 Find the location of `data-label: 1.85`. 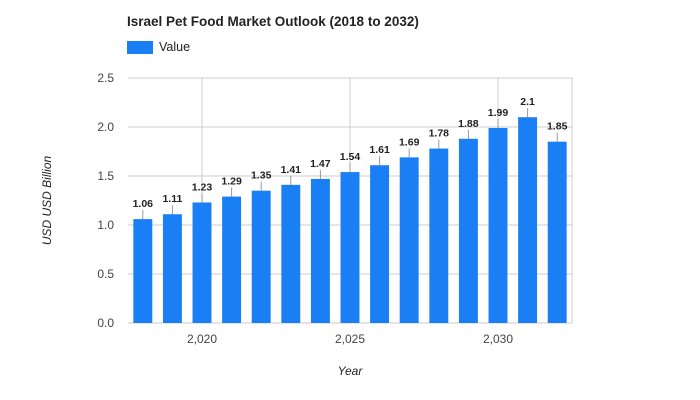

data-label: 1.85 is located at coordinates (557, 127).